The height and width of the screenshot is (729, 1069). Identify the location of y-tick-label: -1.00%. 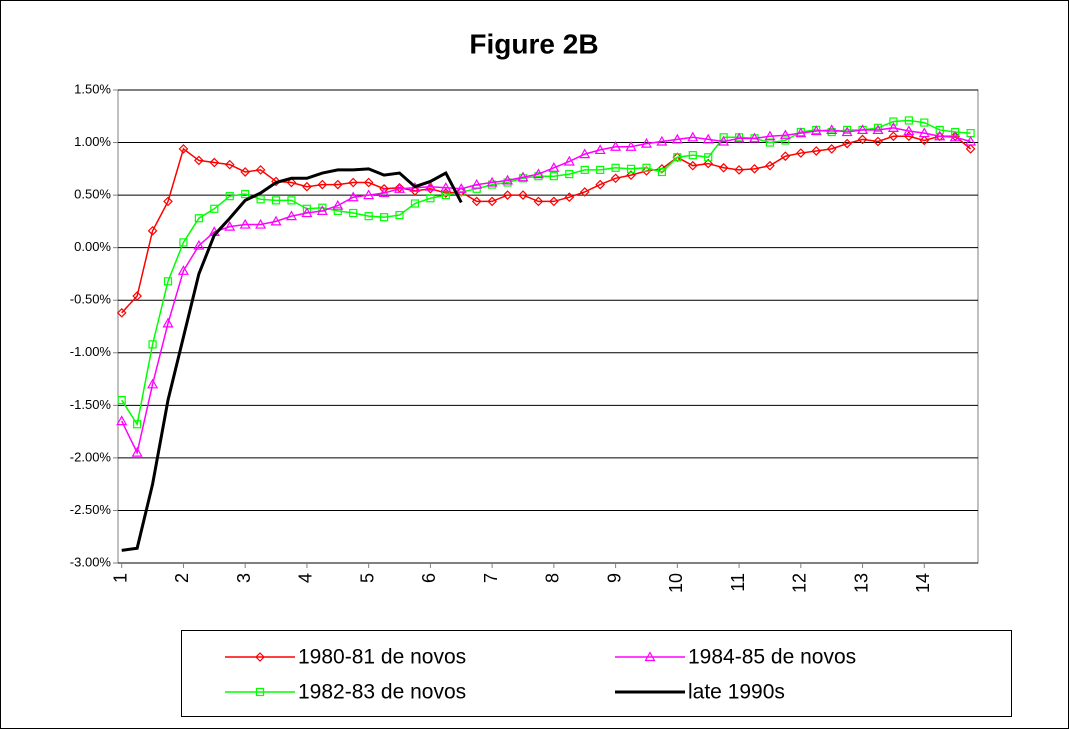
(91, 351).